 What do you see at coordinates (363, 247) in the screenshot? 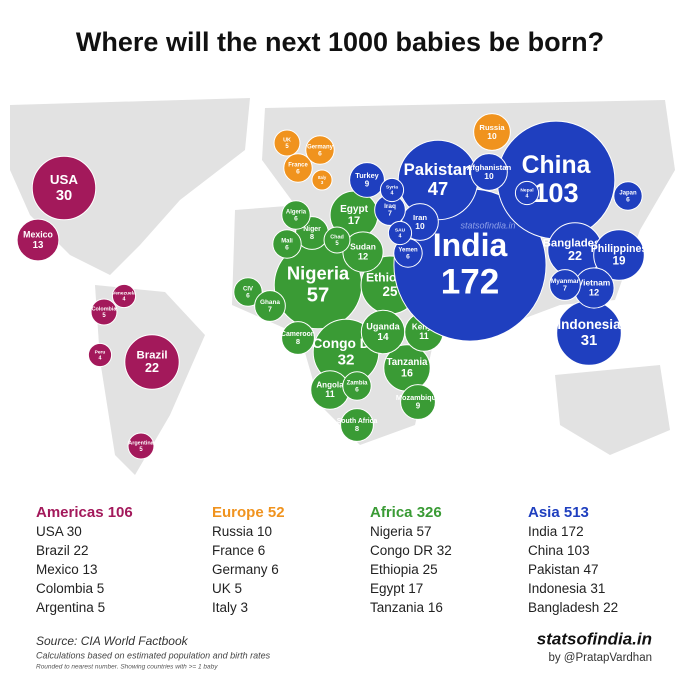
I see `bubble-label: Sudan` at bounding box center [363, 247].